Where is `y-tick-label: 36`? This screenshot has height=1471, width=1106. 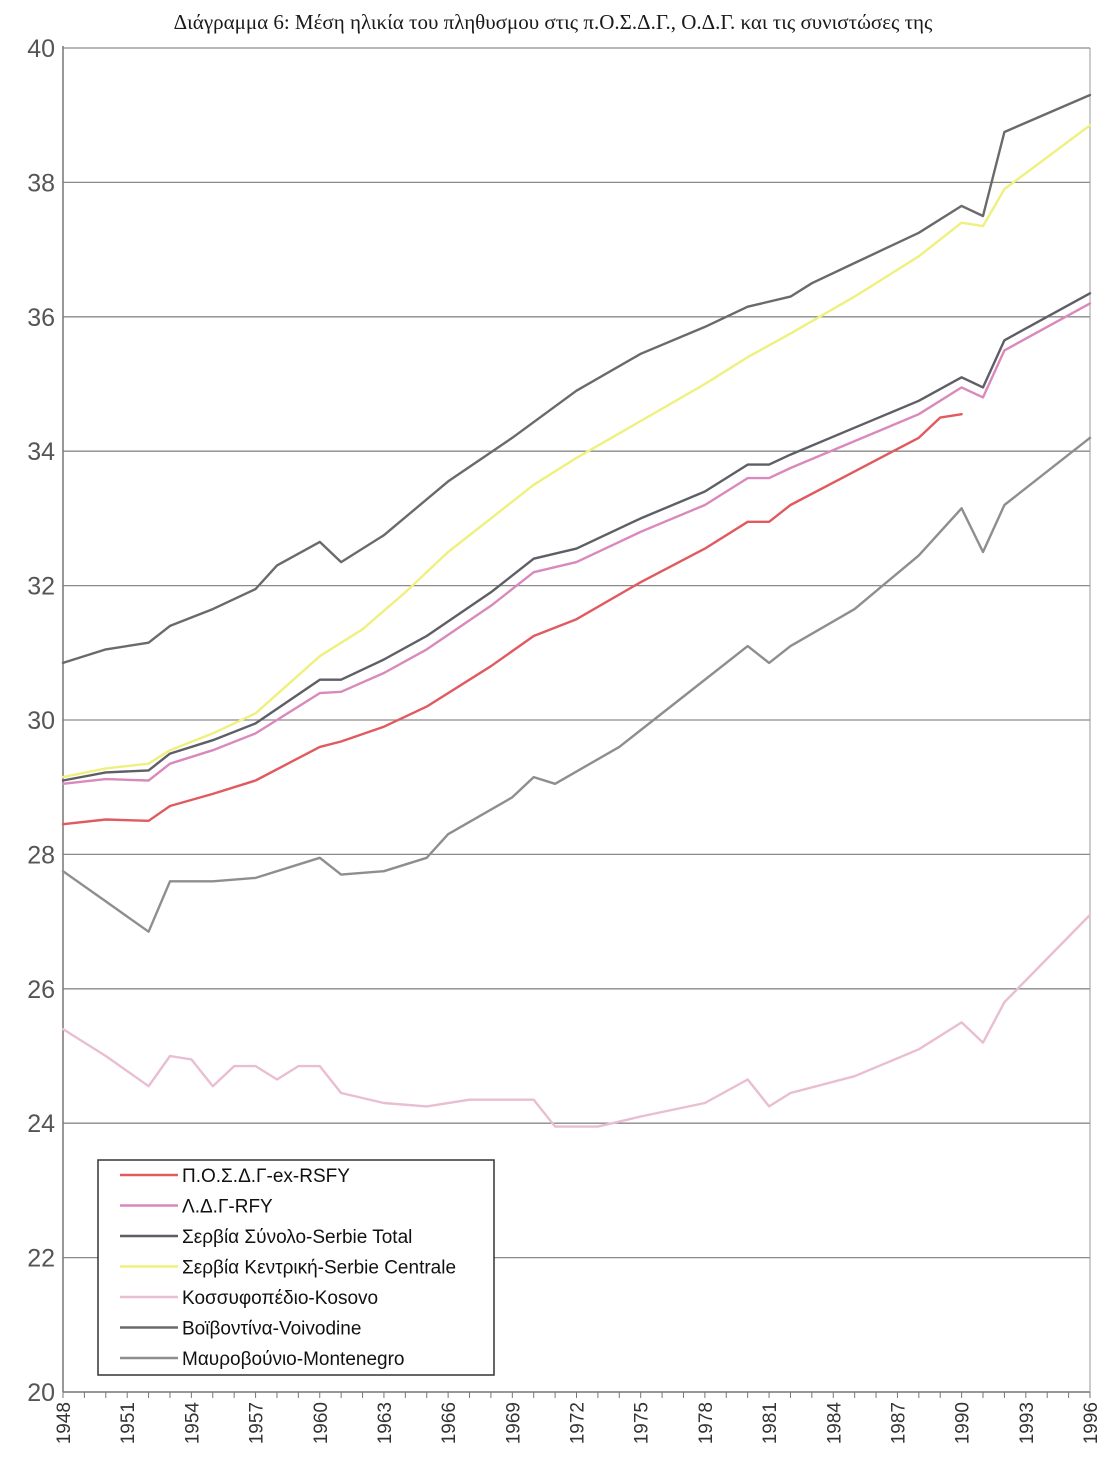
y-tick-label: 36 is located at coordinates (41, 318).